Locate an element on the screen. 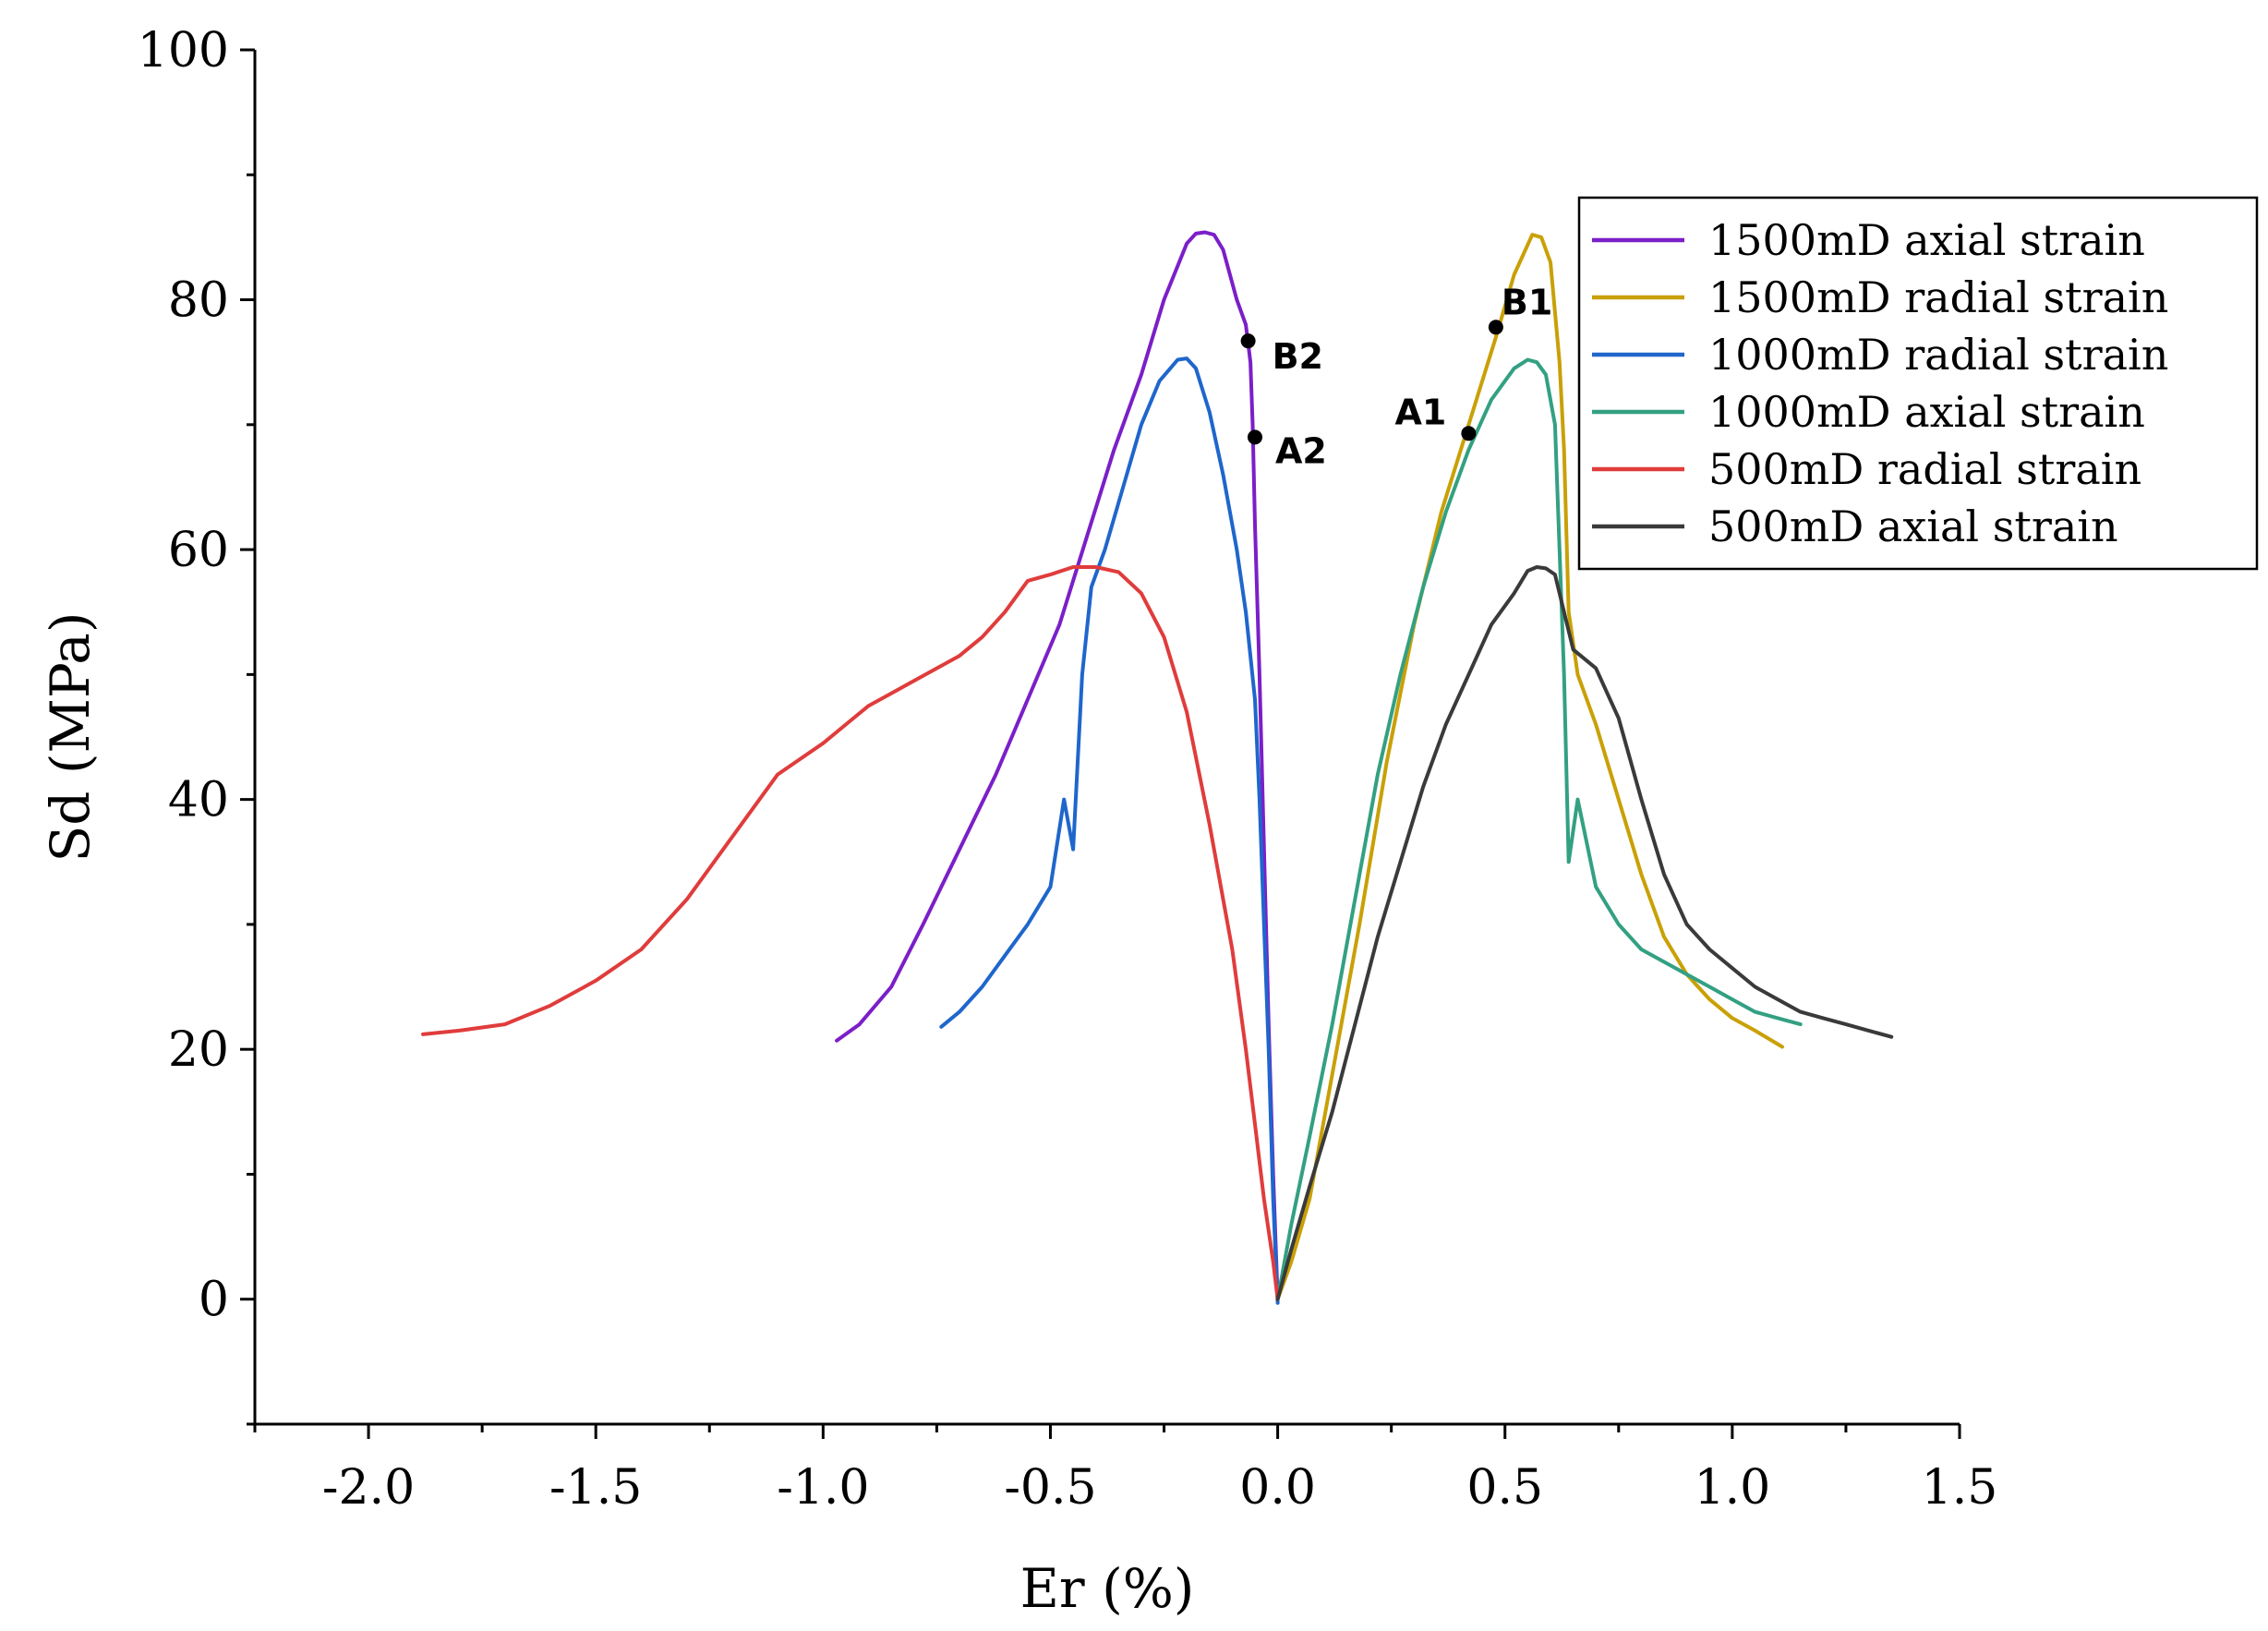 Image resolution: width=2268 pixels, height=1631 pixels. x-tick-label: 0.0 is located at coordinates (1277, 1488).